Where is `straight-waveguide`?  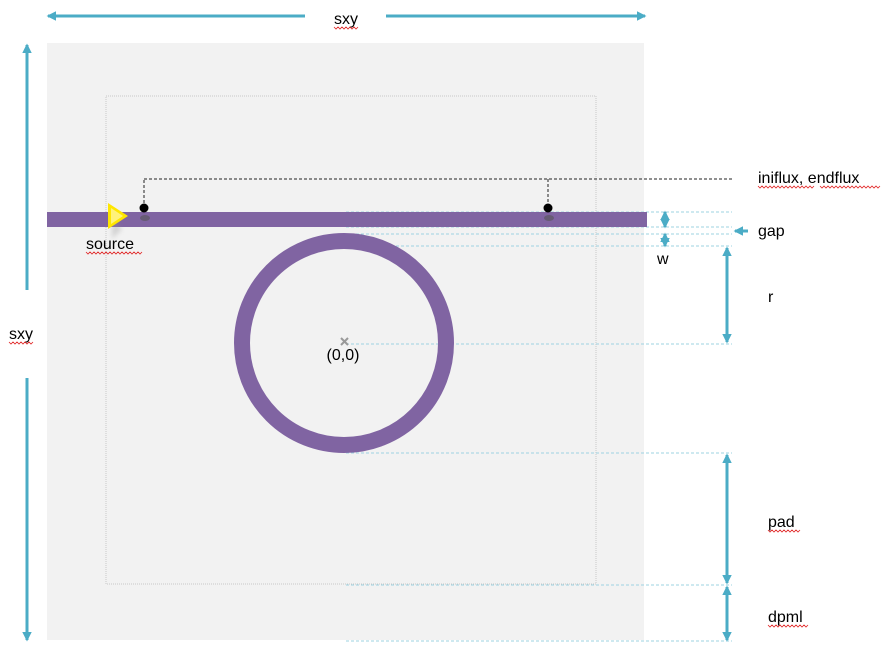 straight-waveguide is located at coordinates (347, 219).